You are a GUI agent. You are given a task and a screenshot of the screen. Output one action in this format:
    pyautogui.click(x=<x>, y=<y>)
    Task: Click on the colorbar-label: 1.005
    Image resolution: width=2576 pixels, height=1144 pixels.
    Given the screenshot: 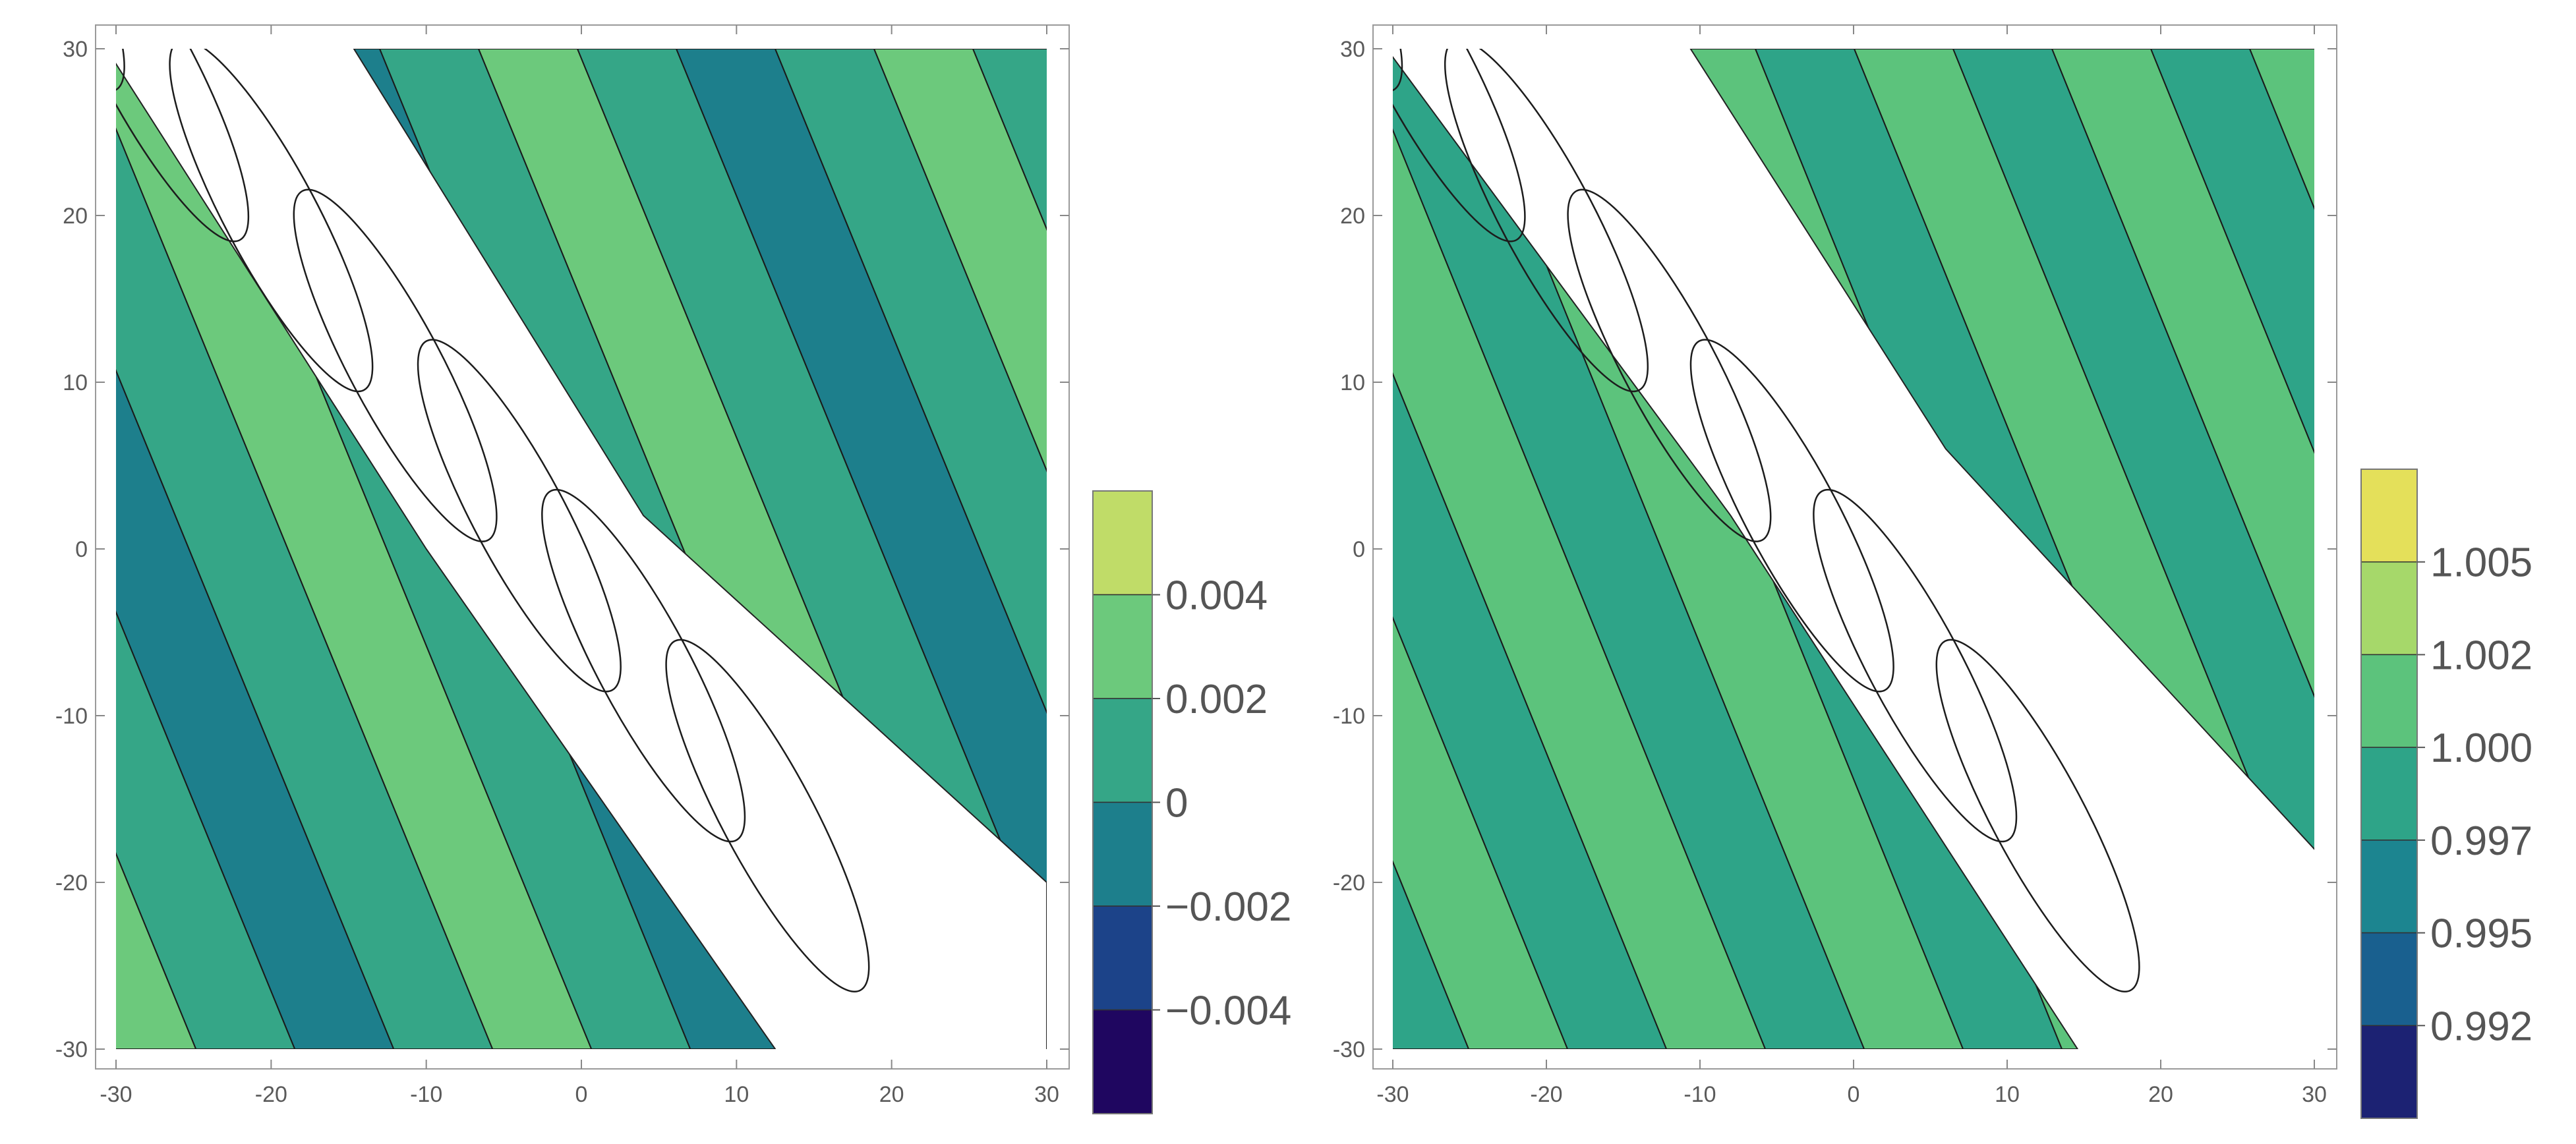 What is the action you would take?
    pyautogui.click(x=2481, y=563)
    